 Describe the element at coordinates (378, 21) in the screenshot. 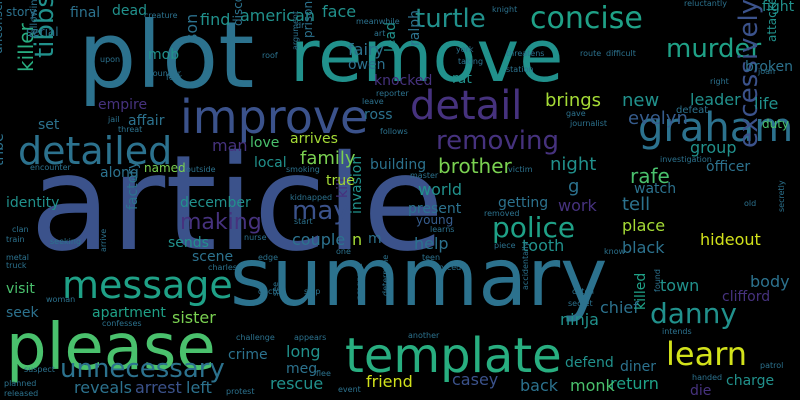

I see `word-meanwhile: meanwhile` at that location.